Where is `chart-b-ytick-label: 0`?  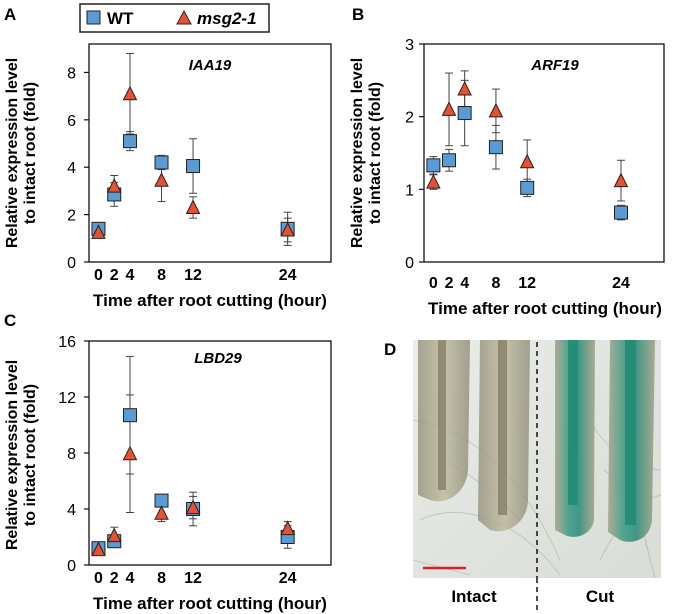
chart-b-ytick-label: 0 is located at coordinates (409, 263).